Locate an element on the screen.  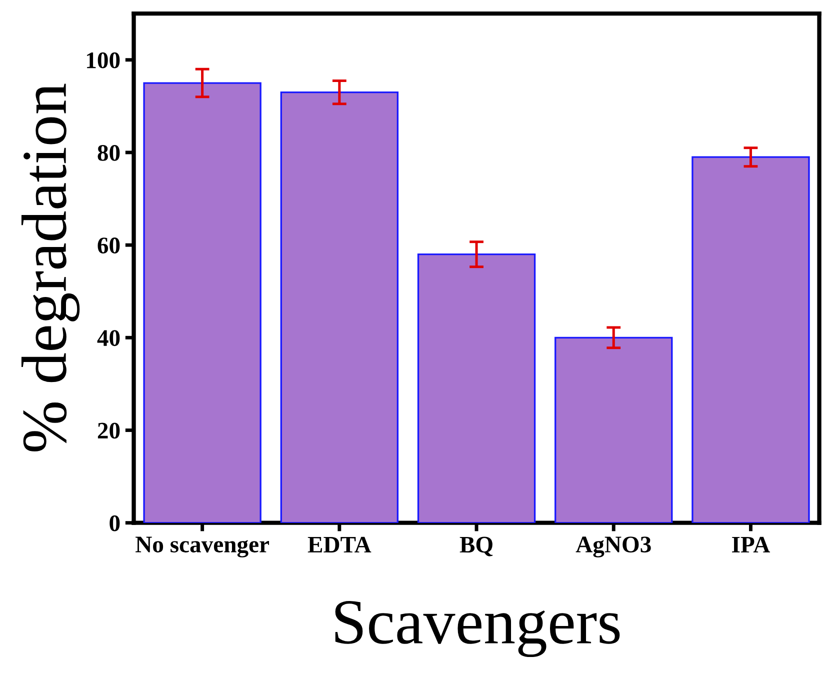
x-tick-label: IPA is located at coordinates (751, 544).